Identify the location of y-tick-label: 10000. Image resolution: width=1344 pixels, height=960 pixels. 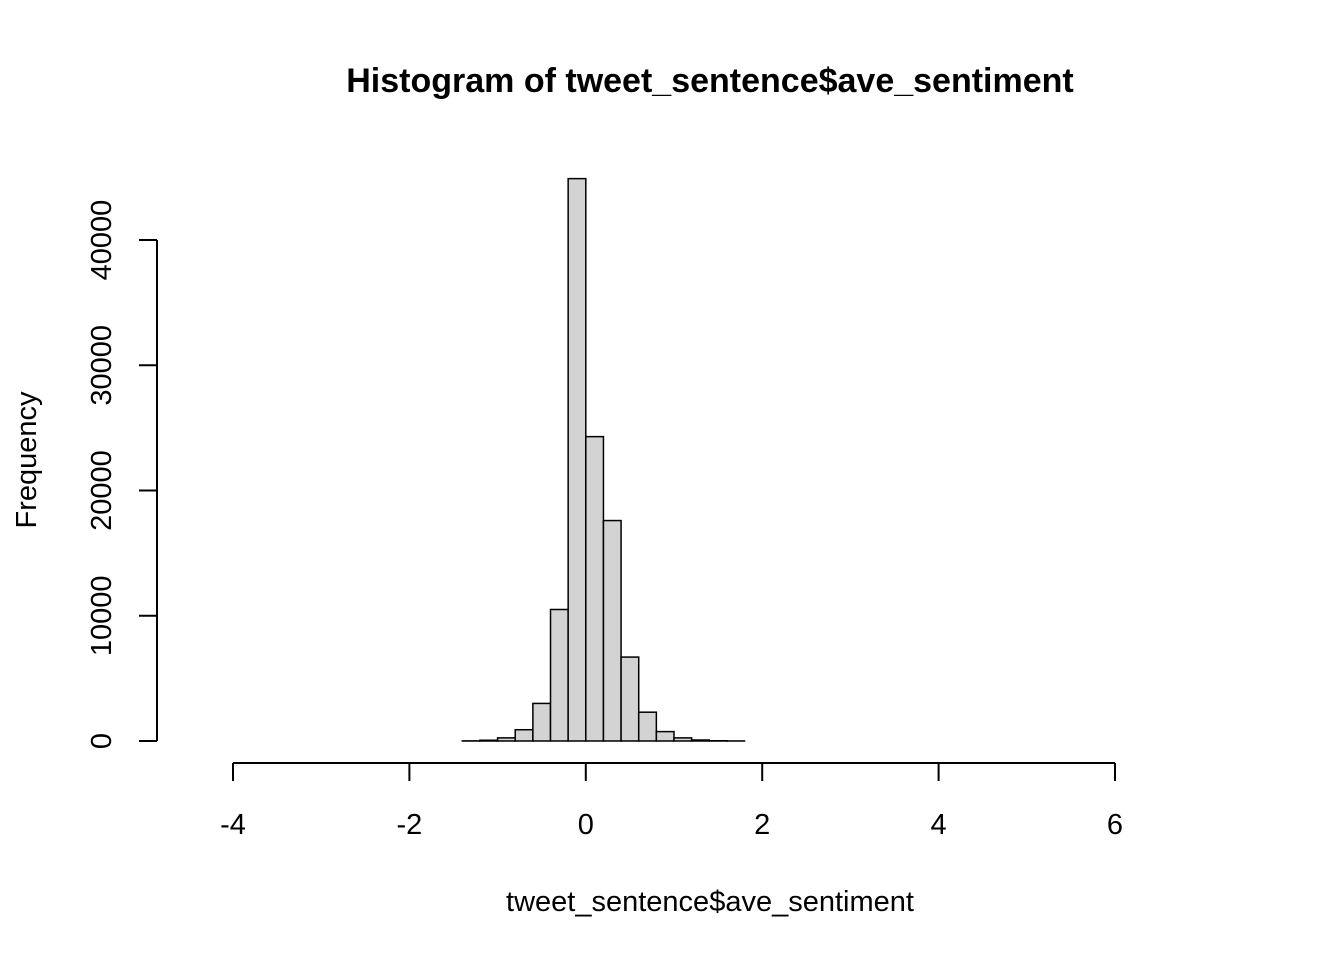
(102, 615).